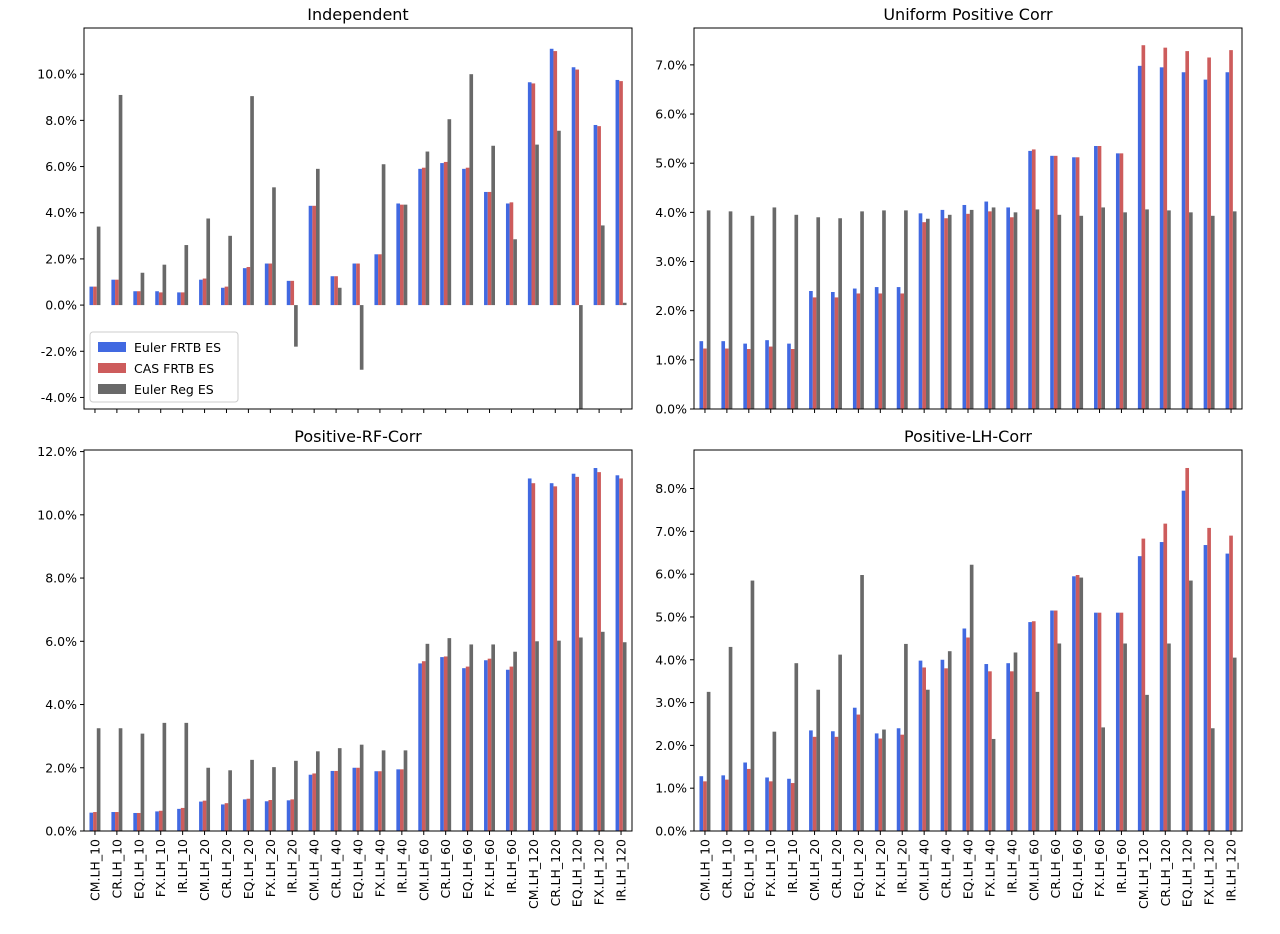 Image resolution: width=1280 pixels, height=934 pixels. I want to click on x-tick-label: IR.LH_40, so click(1011, 866).